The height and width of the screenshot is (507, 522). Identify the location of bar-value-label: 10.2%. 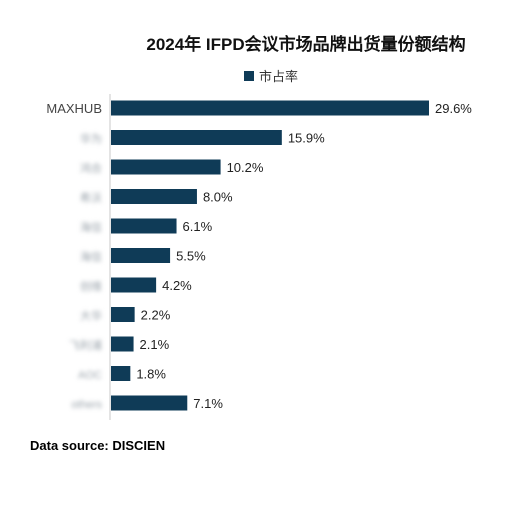
(245, 167).